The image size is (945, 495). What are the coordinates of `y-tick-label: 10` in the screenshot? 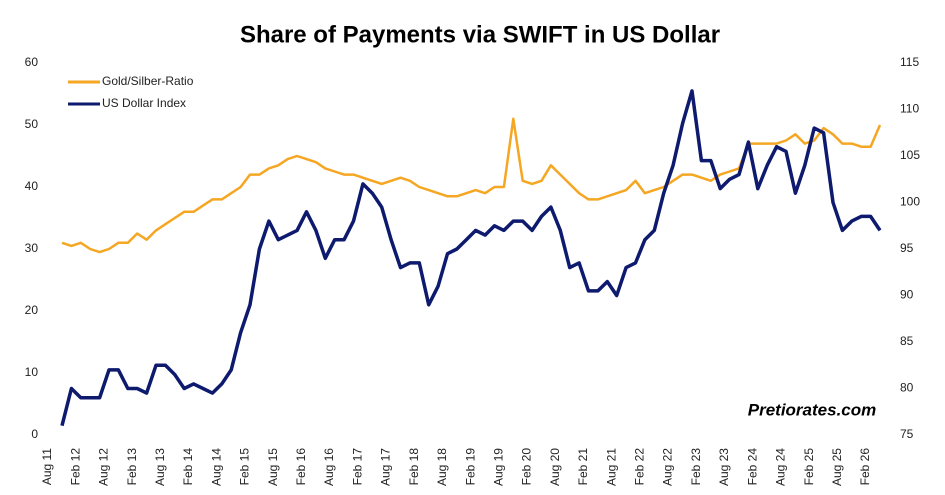 It's located at (32, 372).